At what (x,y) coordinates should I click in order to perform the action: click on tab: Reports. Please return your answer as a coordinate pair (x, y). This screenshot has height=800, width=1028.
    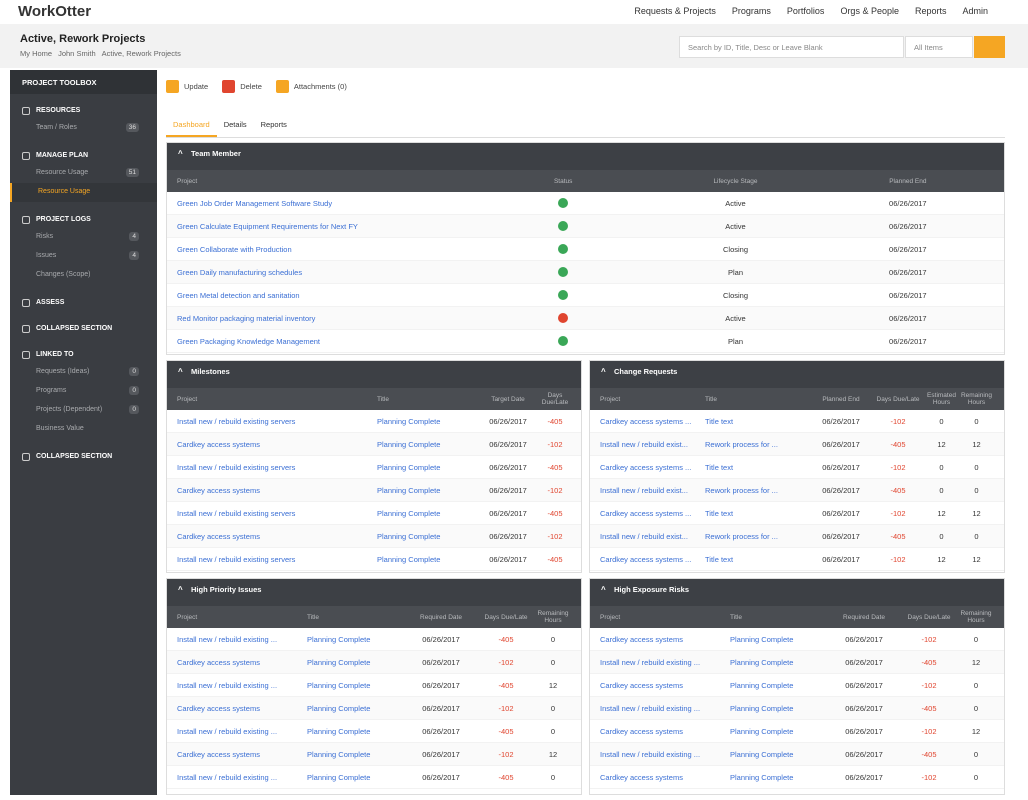
    Looking at the image, I should click on (273, 124).